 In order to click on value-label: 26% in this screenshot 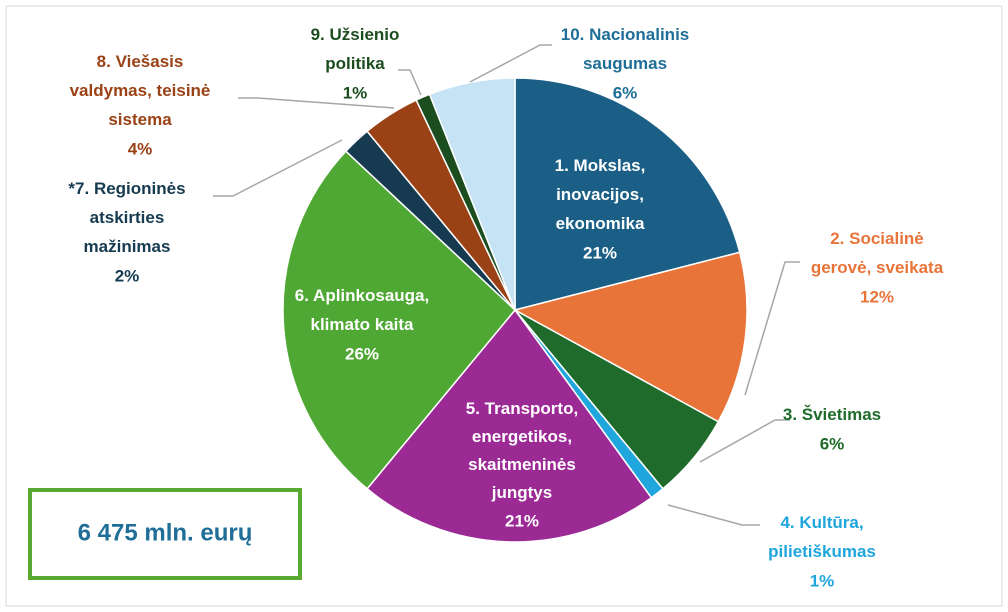, I will do `click(362, 353)`.